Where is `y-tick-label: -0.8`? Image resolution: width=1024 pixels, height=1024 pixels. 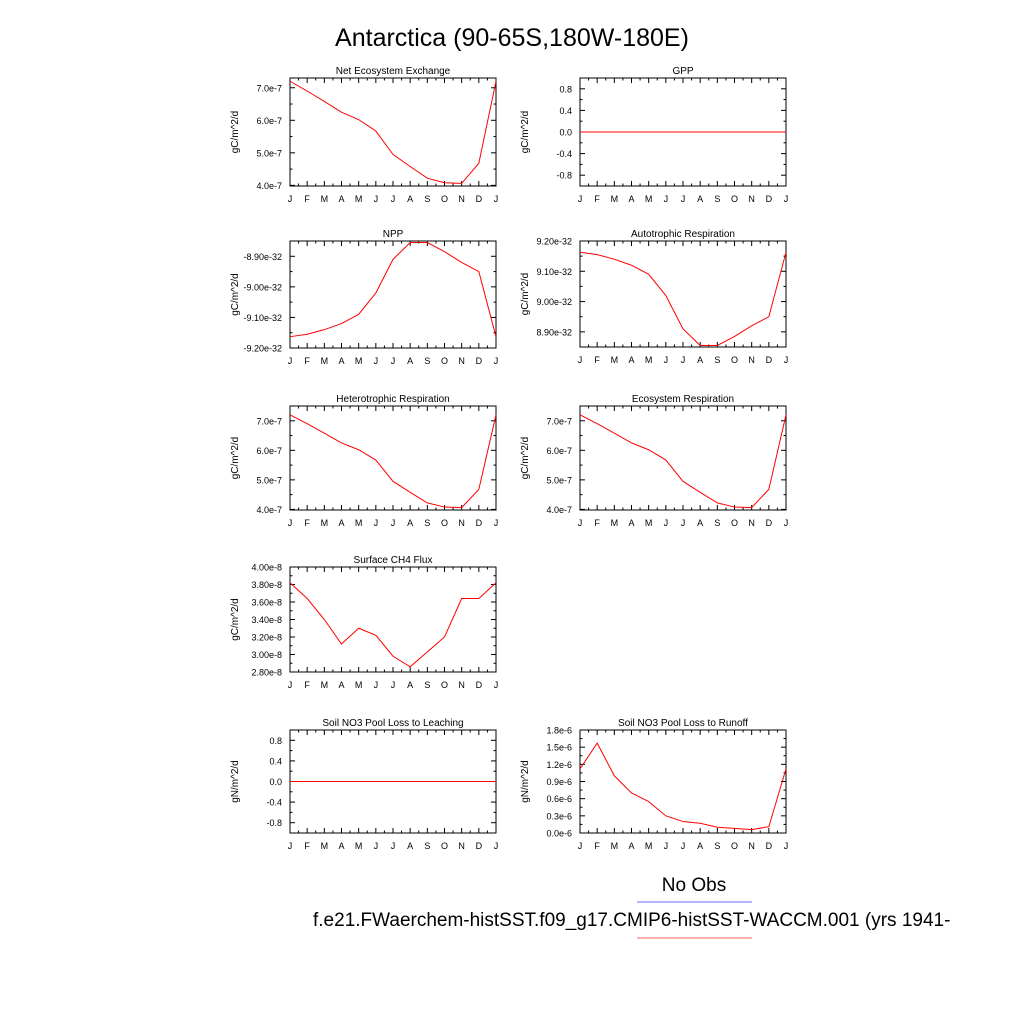 y-tick-label: -0.8 is located at coordinates (274, 823).